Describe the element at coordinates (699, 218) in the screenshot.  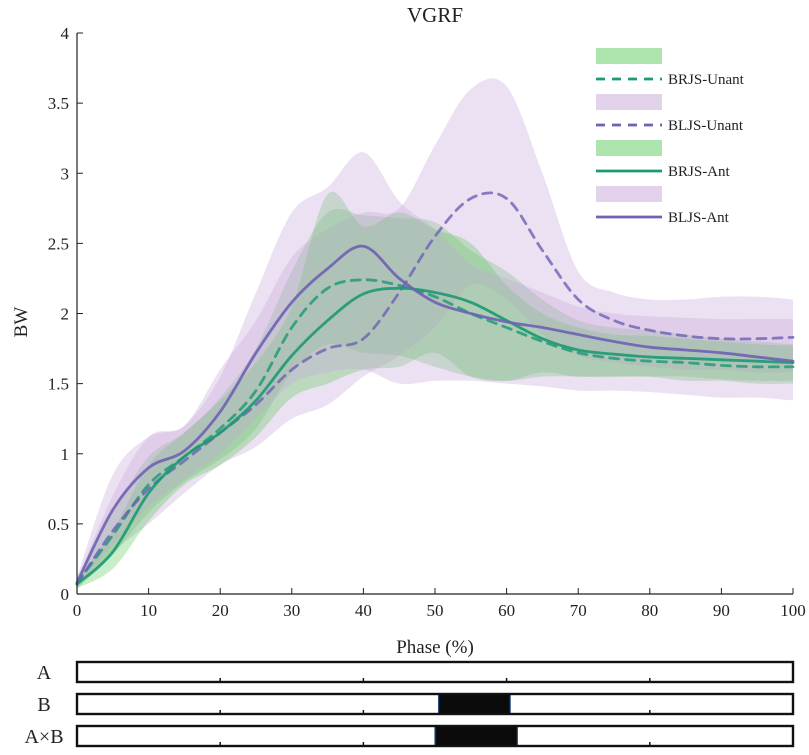
I see `legend-label-bljs-ant: BLJS-Ant` at that location.